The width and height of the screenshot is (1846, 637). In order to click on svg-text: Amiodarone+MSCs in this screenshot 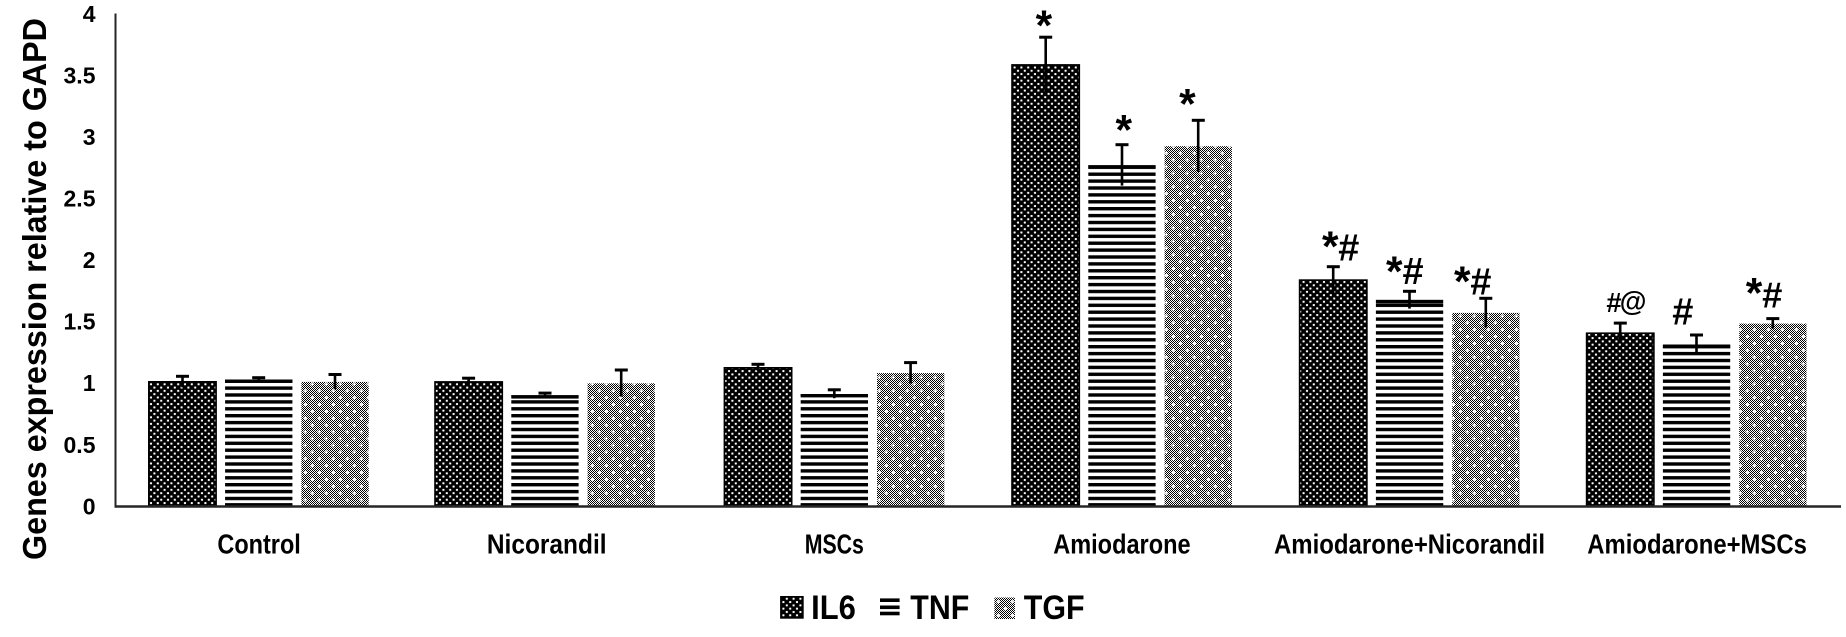, I will do `click(1697, 544)`.